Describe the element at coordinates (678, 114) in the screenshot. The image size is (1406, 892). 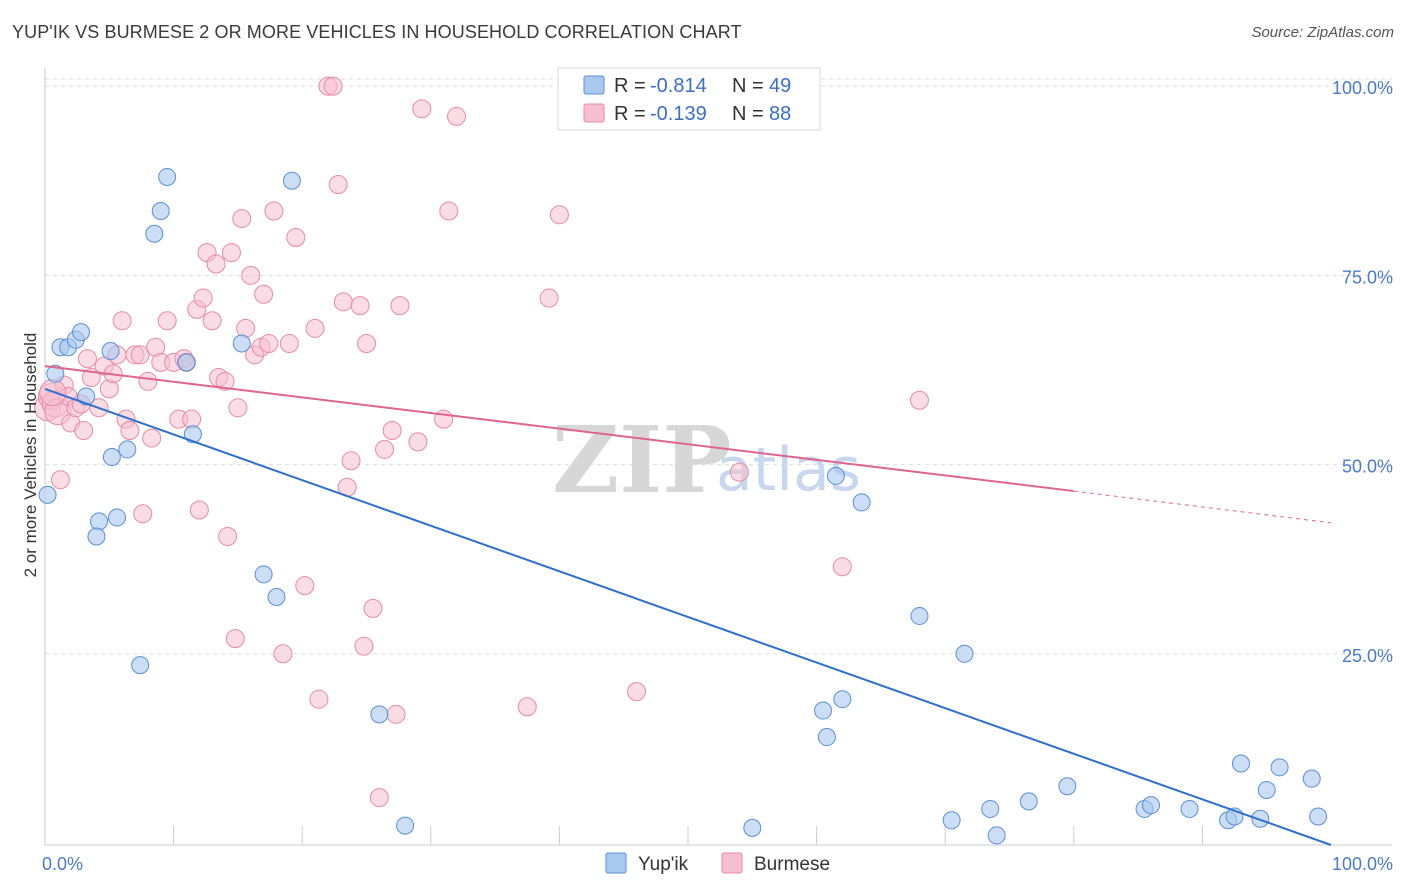
I see `legend-r-value-burmese: -0.139` at that location.